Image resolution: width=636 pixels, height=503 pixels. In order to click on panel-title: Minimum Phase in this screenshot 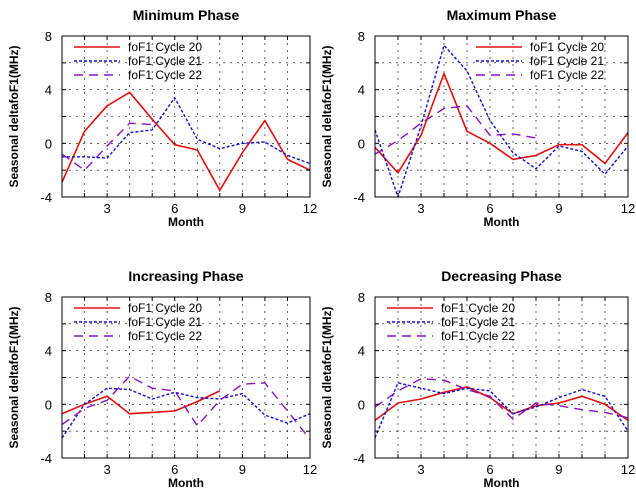, I will do `click(186, 15)`.